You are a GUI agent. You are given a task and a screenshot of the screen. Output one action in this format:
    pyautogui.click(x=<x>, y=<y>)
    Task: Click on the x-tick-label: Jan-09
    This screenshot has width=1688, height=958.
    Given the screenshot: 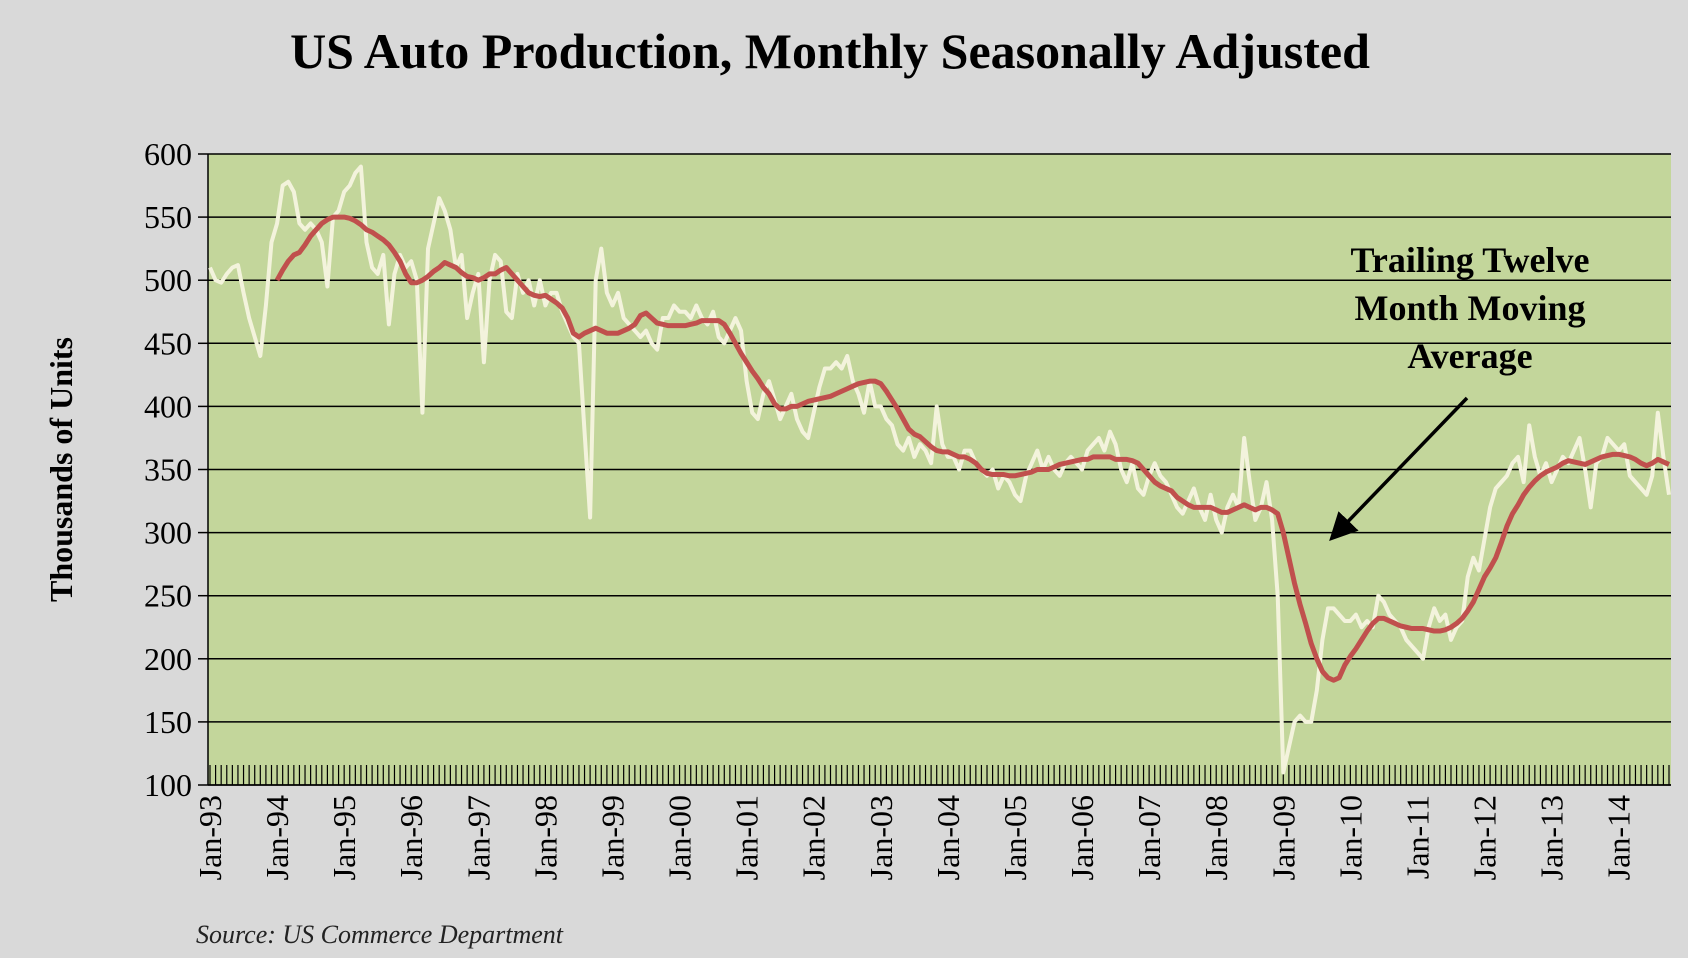 What is the action you would take?
    pyautogui.click(x=1283, y=837)
    